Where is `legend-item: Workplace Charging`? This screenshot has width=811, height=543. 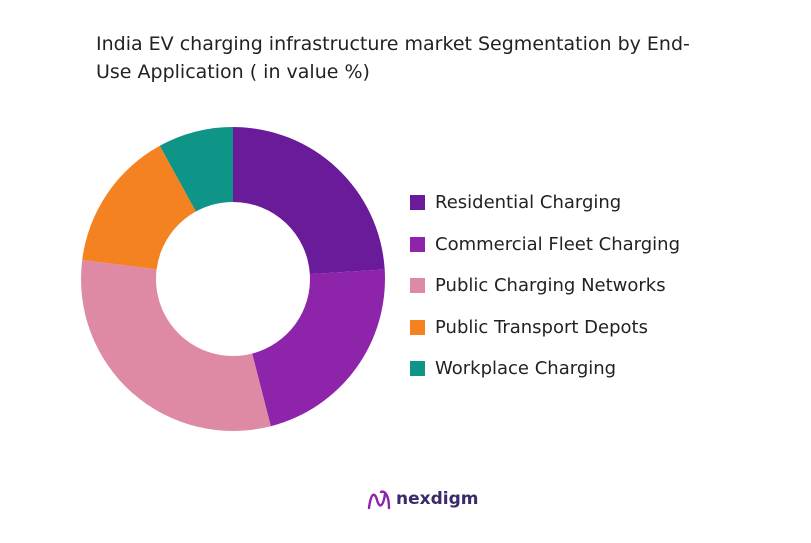
legend-item: Workplace Charging is located at coordinates (545, 369).